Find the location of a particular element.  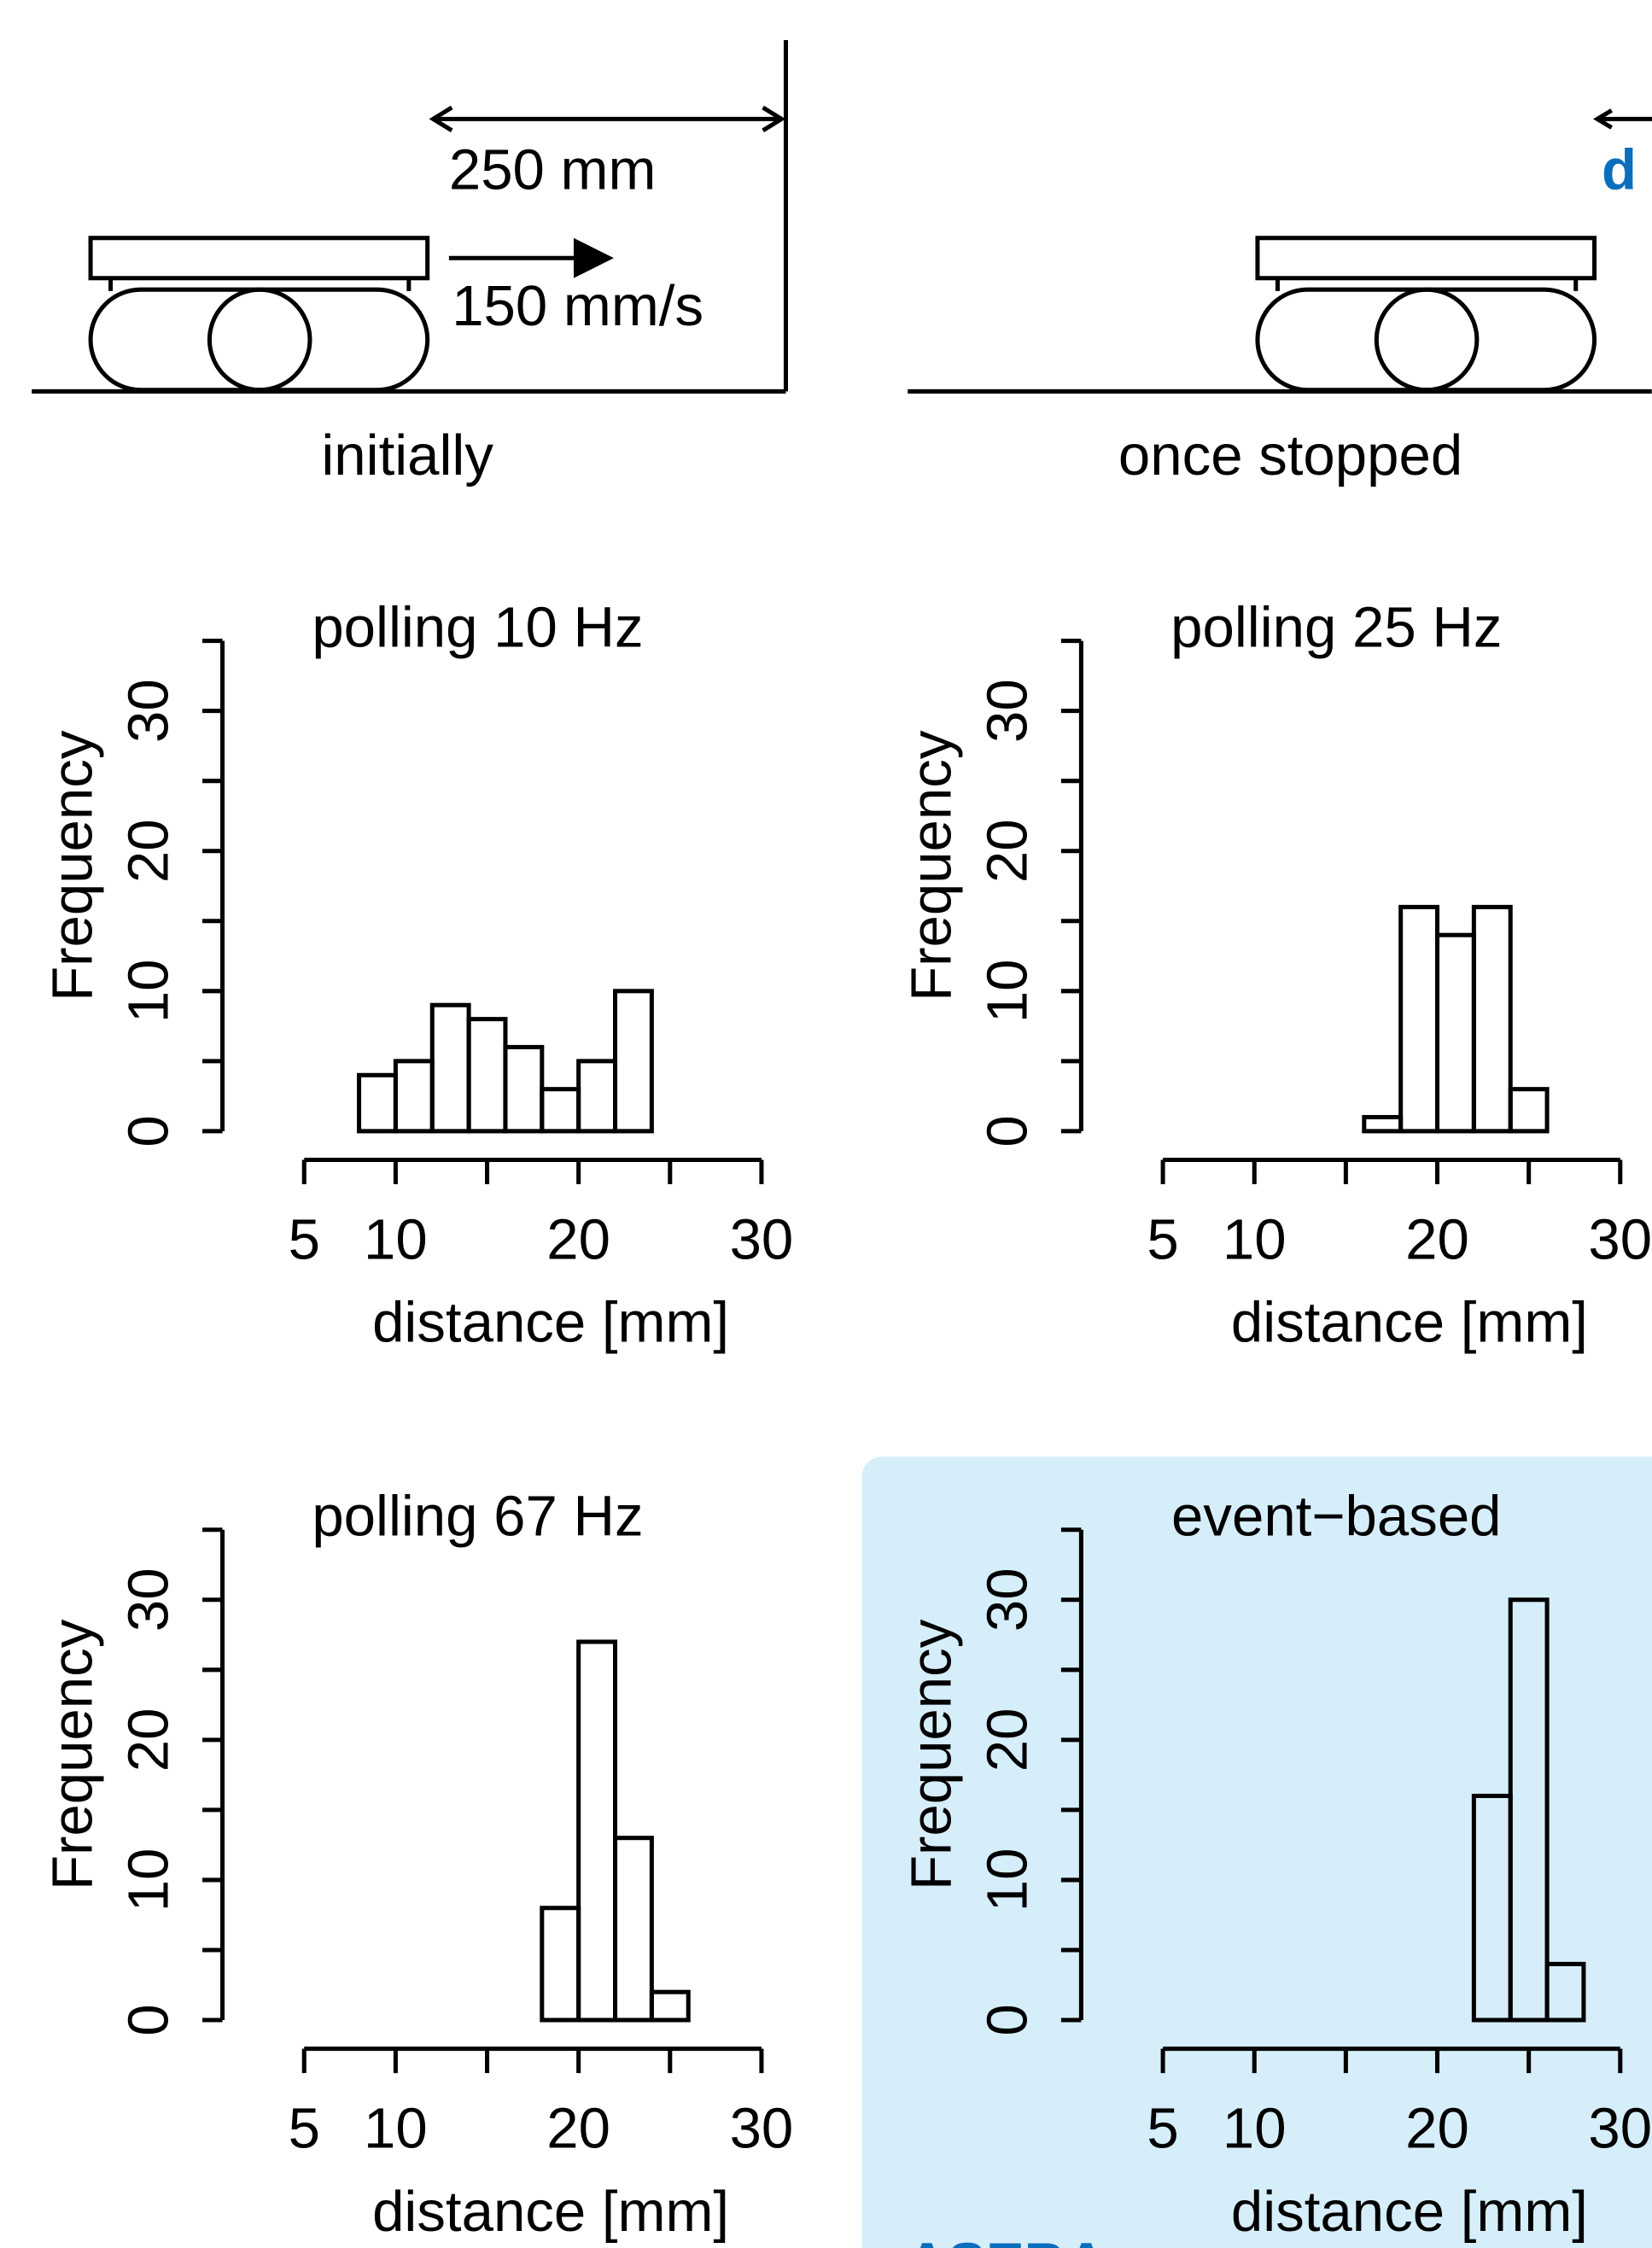

chart-title: polling 25 Hz is located at coordinates (1336, 627).